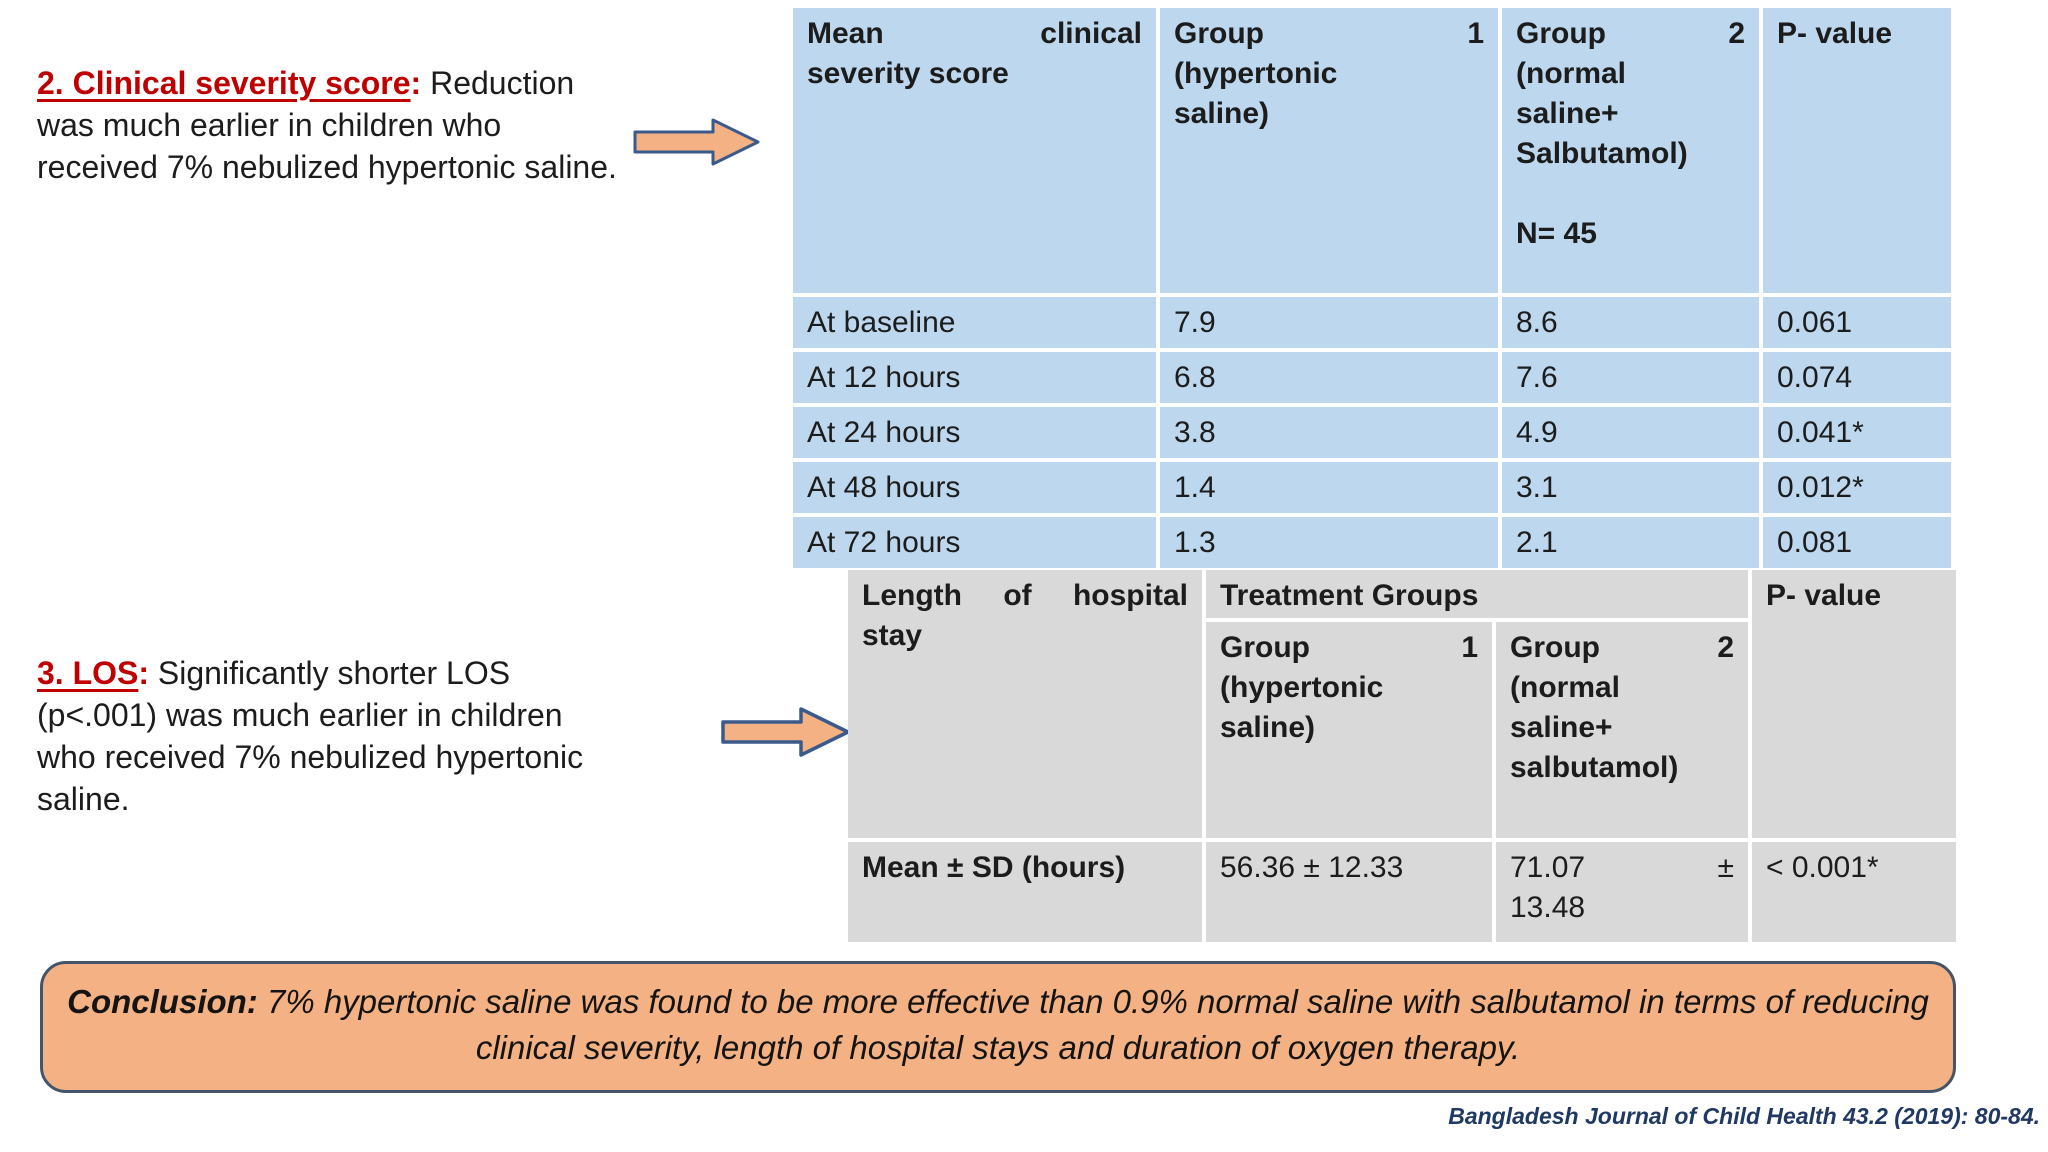 The width and height of the screenshot is (2048, 1152). What do you see at coordinates (974, 432) in the screenshot?
I see `severity-row-label: At 24 hours` at bounding box center [974, 432].